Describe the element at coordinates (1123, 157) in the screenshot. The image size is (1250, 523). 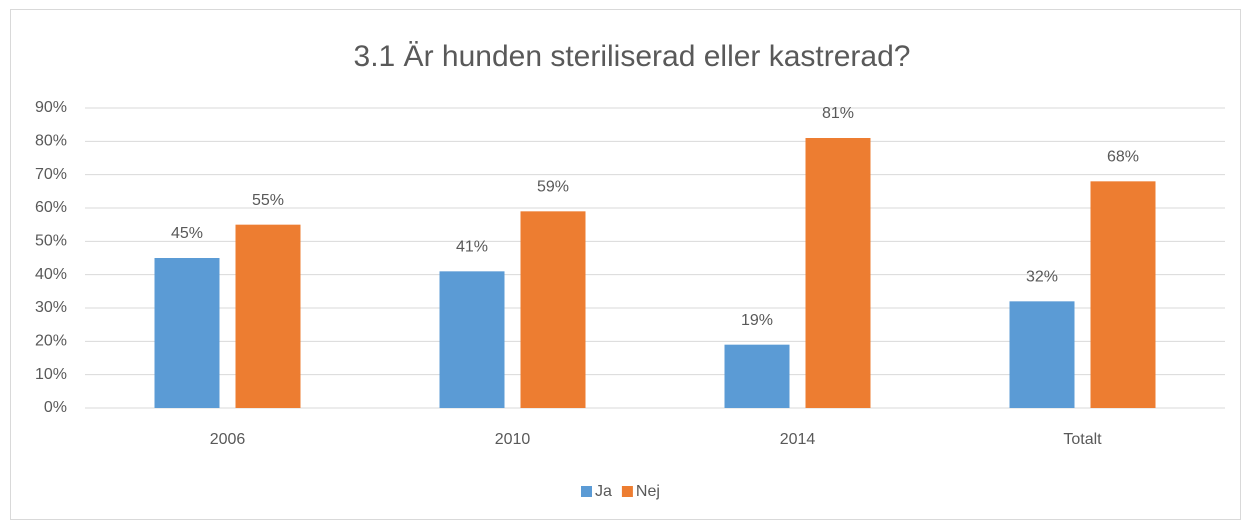
I see `value-label: 68%` at that location.